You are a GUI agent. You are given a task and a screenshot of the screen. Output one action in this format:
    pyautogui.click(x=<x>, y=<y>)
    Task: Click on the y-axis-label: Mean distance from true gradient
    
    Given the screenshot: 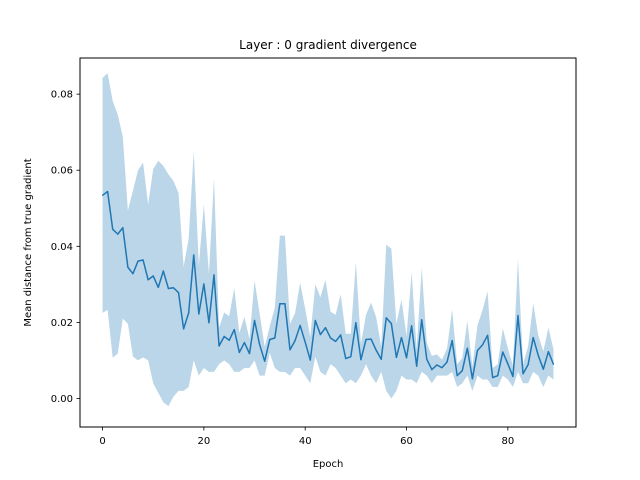 What is the action you would take?
    pyautogui.click(x=28, y=242)
    